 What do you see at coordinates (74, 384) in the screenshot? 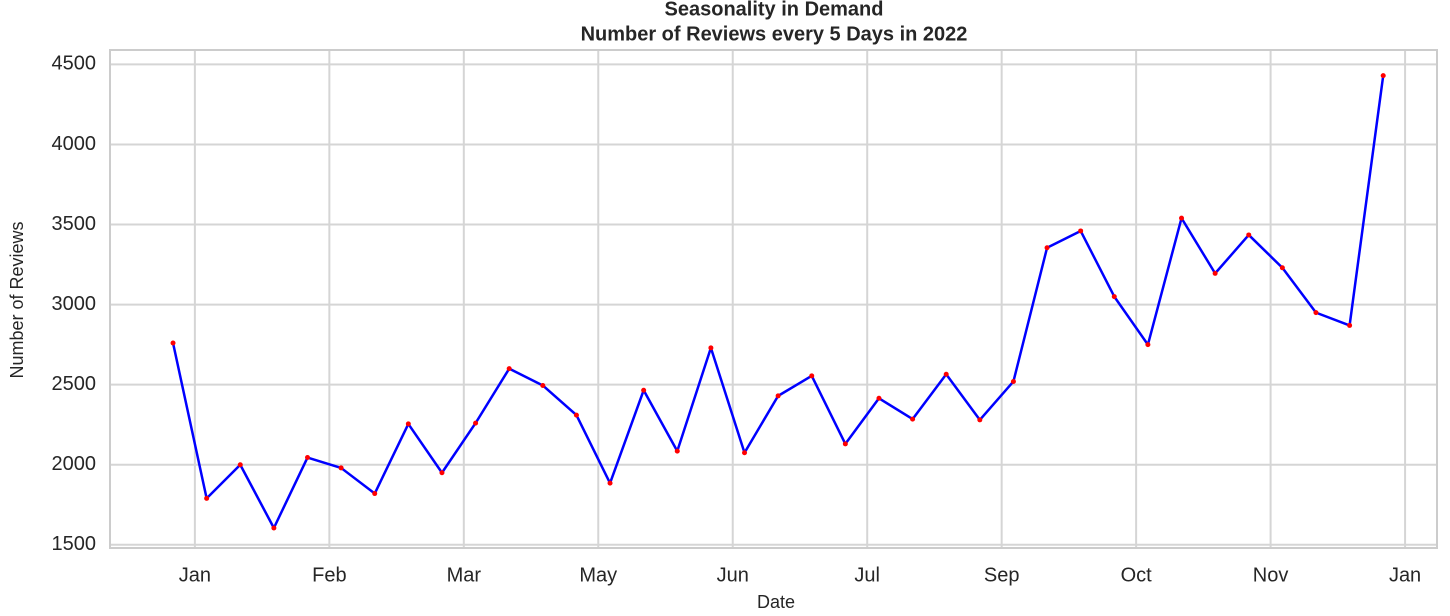
I see `y-tick-label: 2500` at bounding box center [74, 384].